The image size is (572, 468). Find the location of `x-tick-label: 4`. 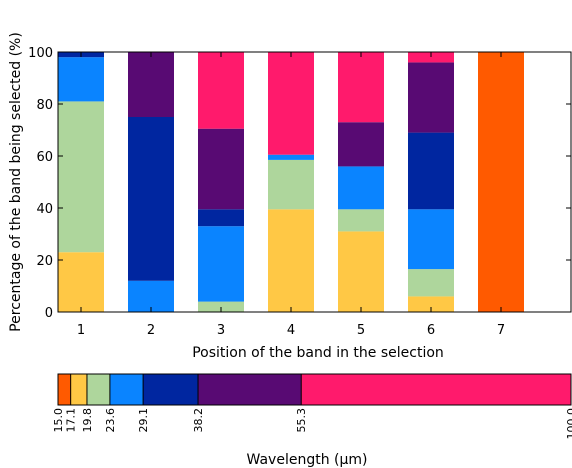

x-tick-label: 4 is located at coordinates (291, 330).